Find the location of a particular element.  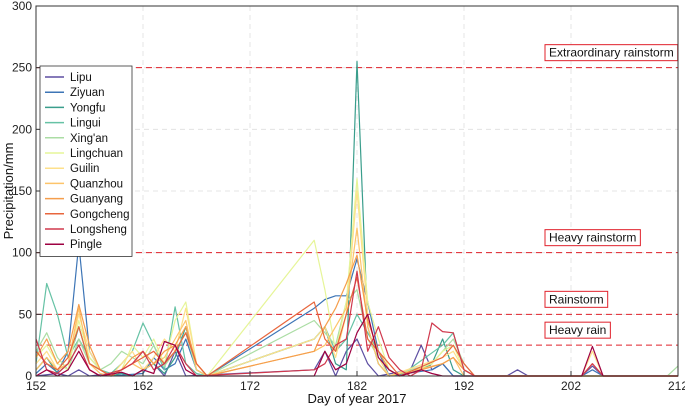

x-tick-label: 152 is located at coordinates (36, 386).